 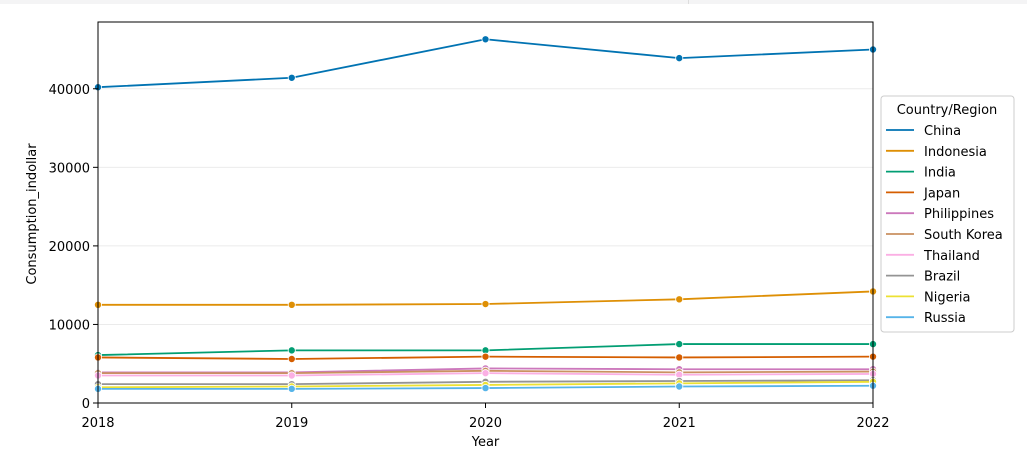 I want to click on legend-item-india: India, so click(x=921, y=173).